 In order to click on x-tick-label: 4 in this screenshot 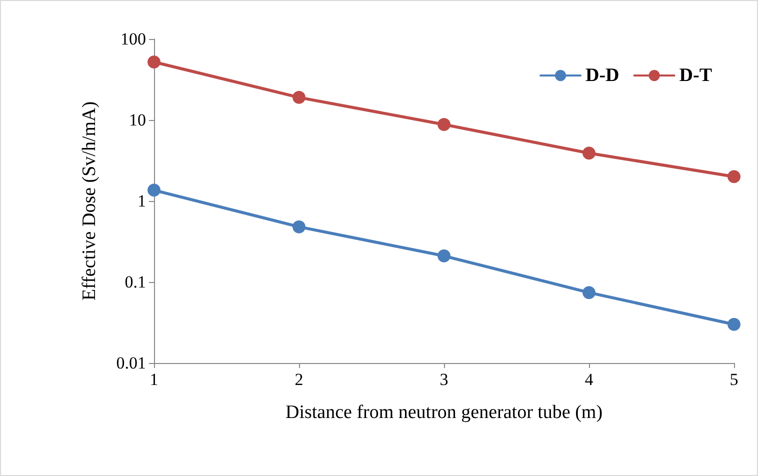, I will do `click(589, 379)`.